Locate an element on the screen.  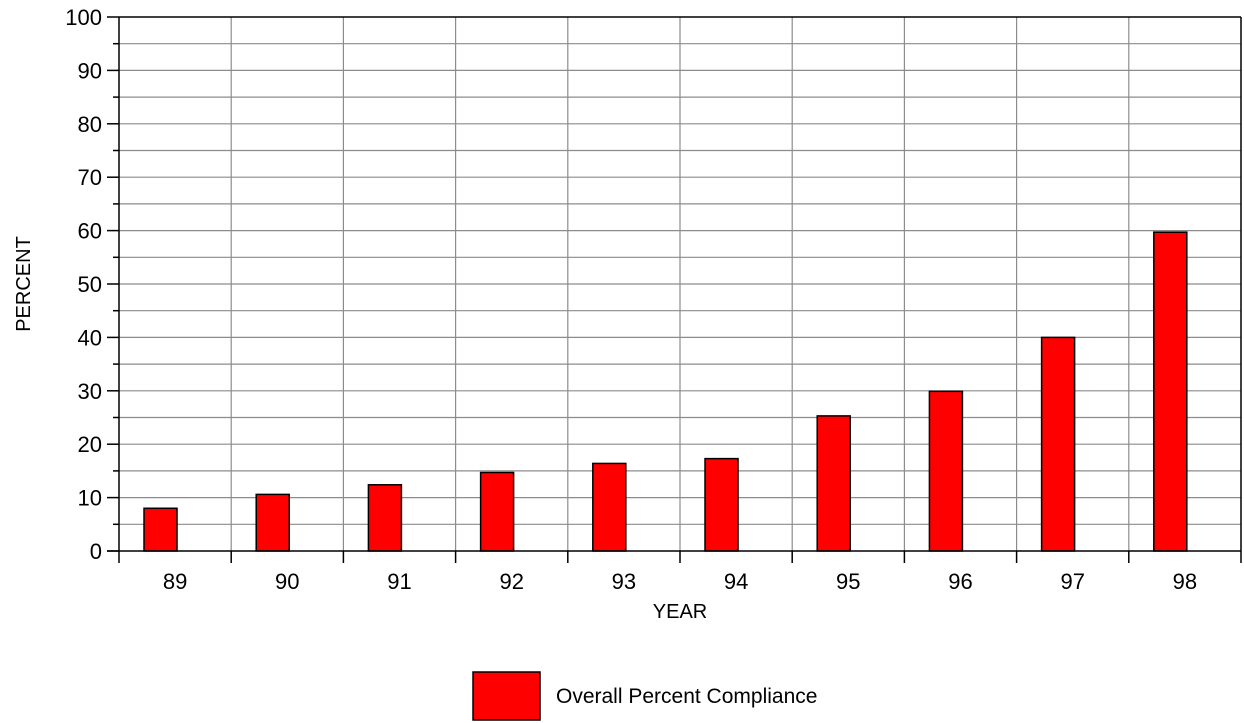
y-tick-label: 20 is located at coordinates (90, 444).